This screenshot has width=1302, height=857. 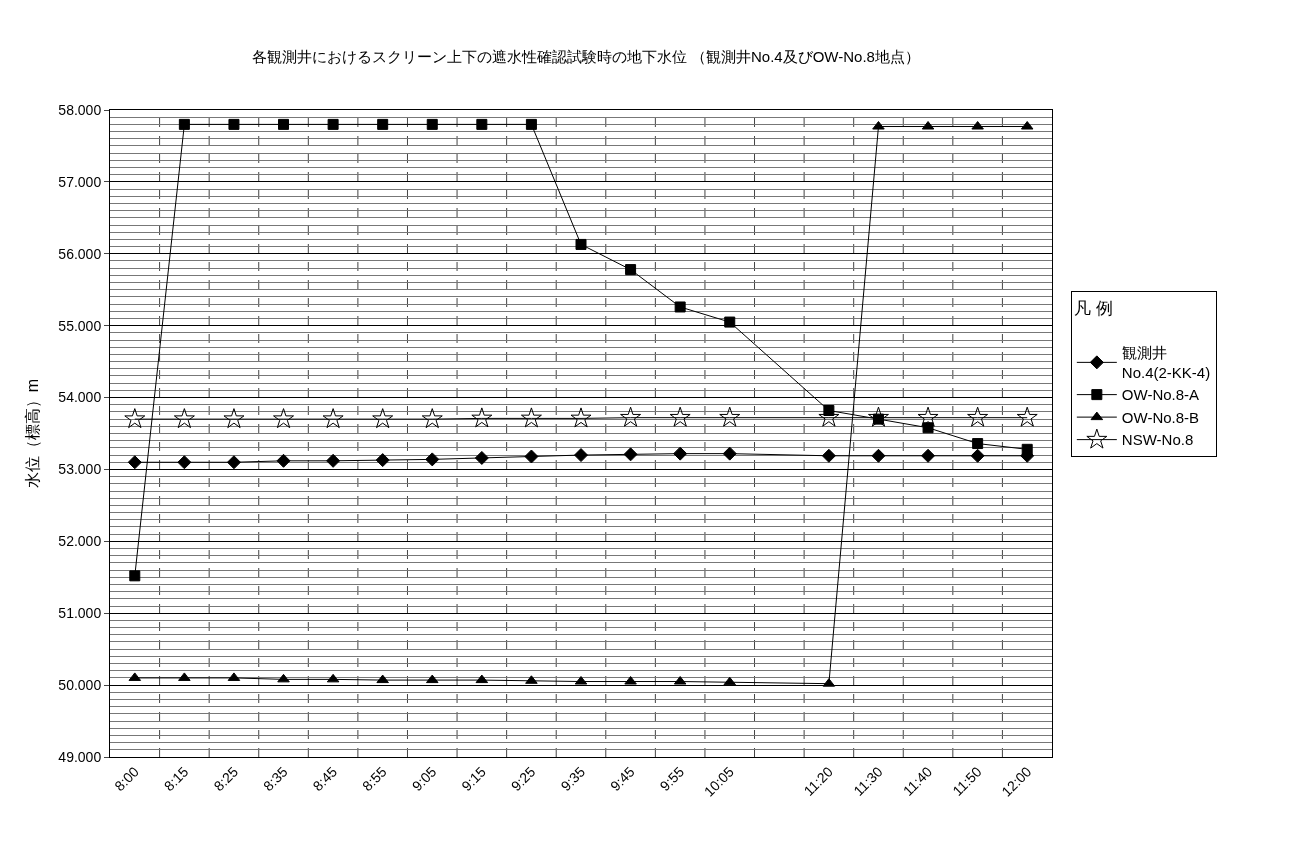 What do you see at coordinates (80, 613) in the screenshot?
I see `y-tick-label: 51.000` at bounding box center [80, 613].